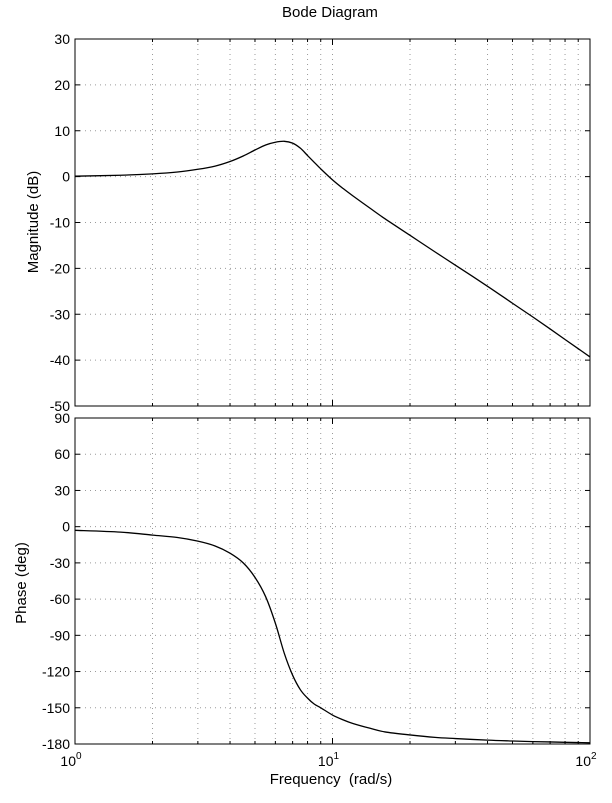  Describe the element at coordinates (60, 563) in the screenshot. I see `phase-y-tick-label: -30` at that location.